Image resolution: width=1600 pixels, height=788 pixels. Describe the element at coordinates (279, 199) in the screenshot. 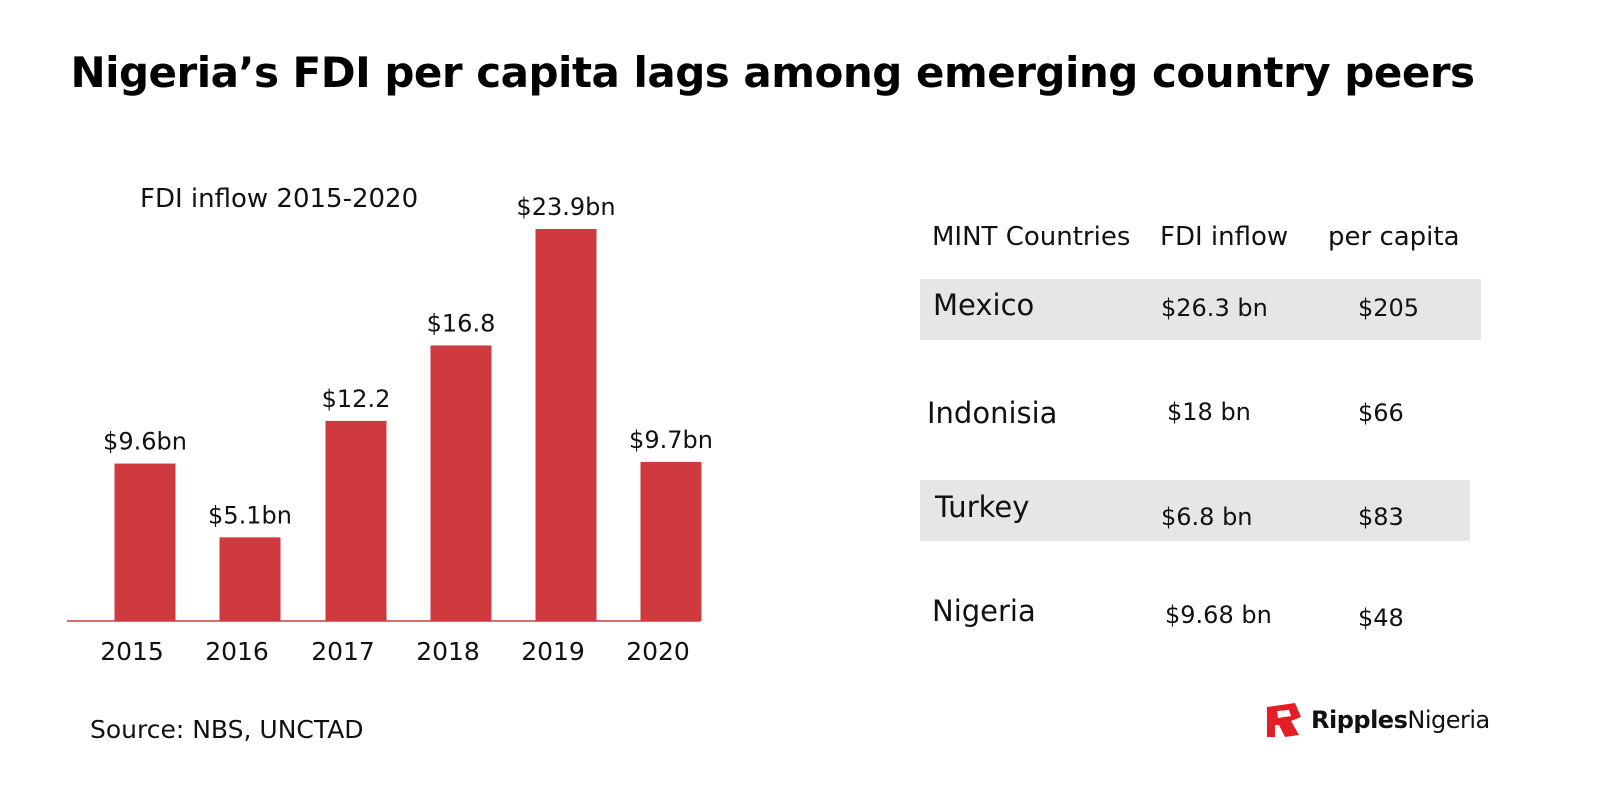

I see `chart-subtitle: FDI inflow 2015-2020` at that location.